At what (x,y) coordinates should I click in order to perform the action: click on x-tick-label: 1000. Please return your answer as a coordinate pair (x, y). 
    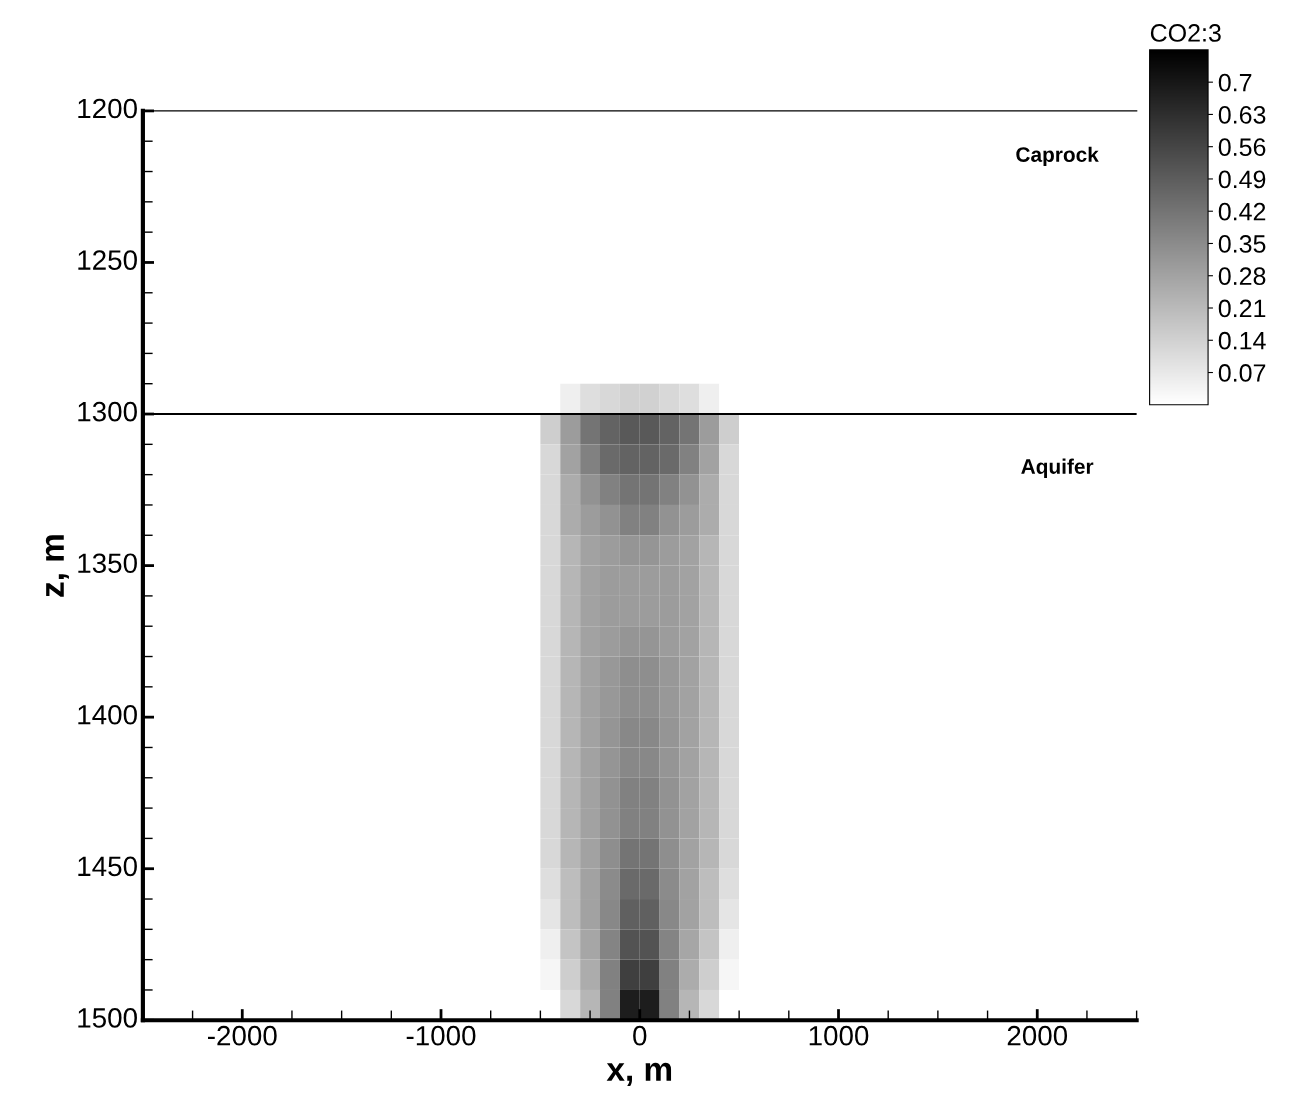
    Looking at the image, I should click on (839, 1035).